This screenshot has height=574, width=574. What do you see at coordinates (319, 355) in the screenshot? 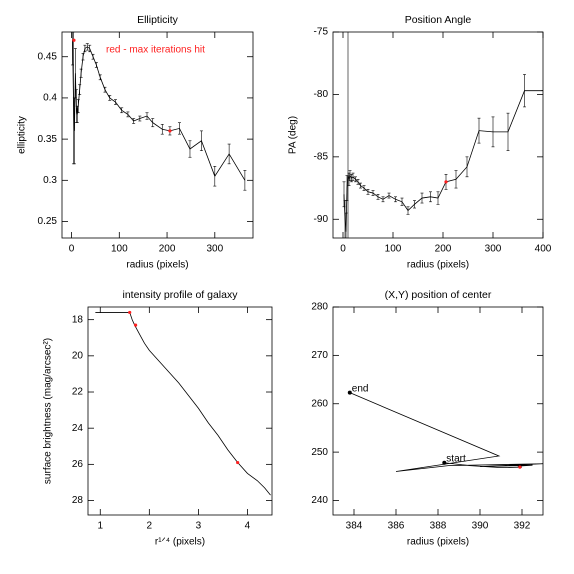
I see `y-tick-label: 270` at bounding box center [319, 355].